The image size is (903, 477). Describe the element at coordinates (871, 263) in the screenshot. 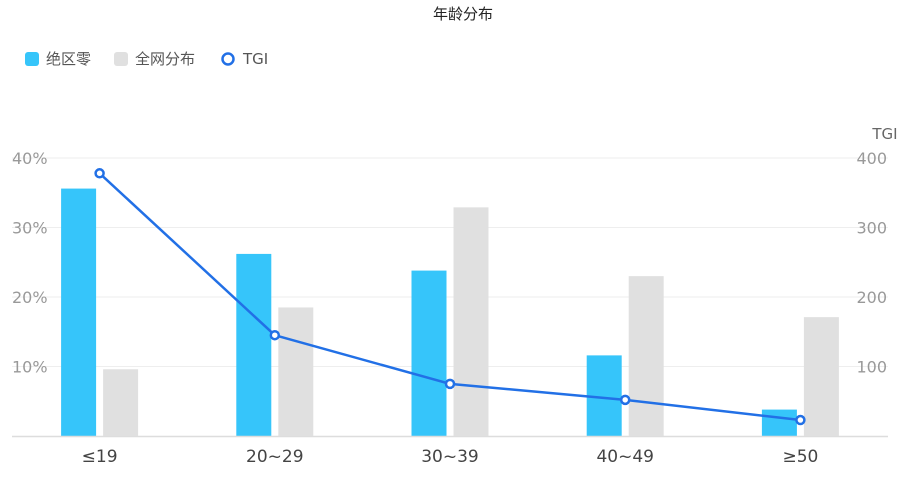

I see `right-axis-ticks: 100 200 300 400` at that location.